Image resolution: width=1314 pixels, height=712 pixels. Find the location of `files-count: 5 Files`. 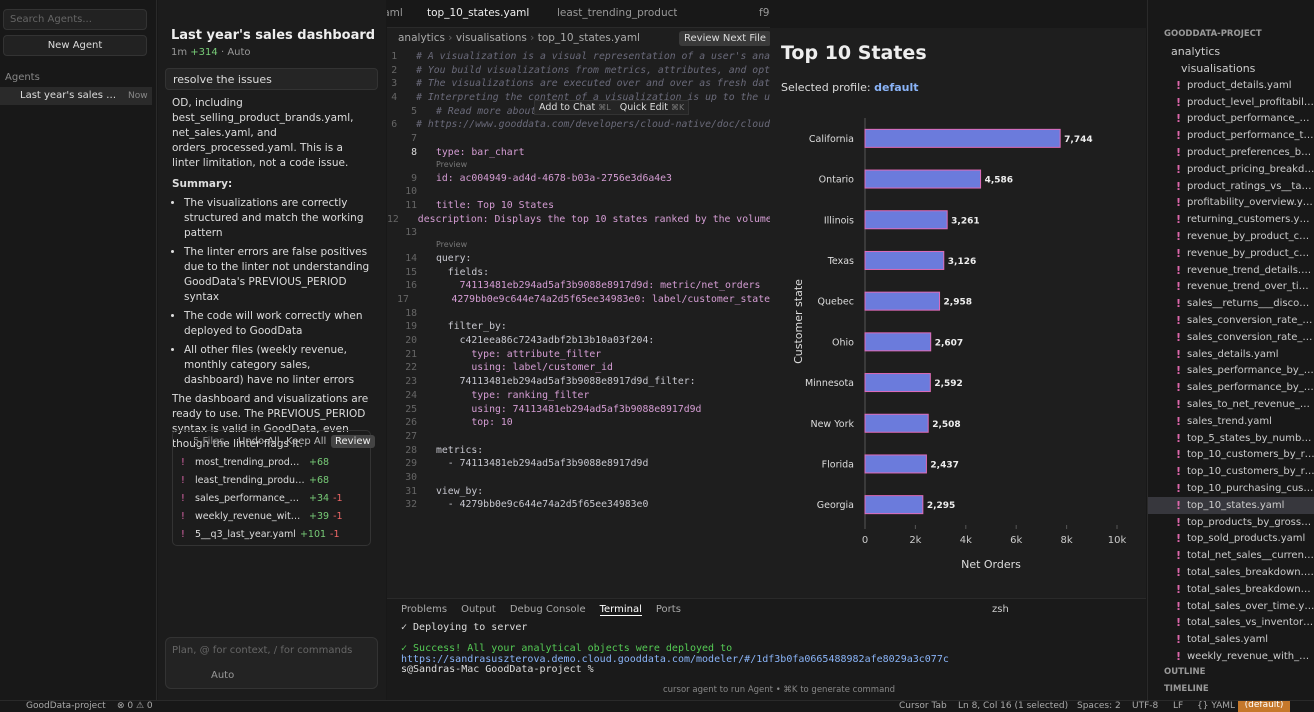

files-count: 5 Files is located at coordinates (208, 441).